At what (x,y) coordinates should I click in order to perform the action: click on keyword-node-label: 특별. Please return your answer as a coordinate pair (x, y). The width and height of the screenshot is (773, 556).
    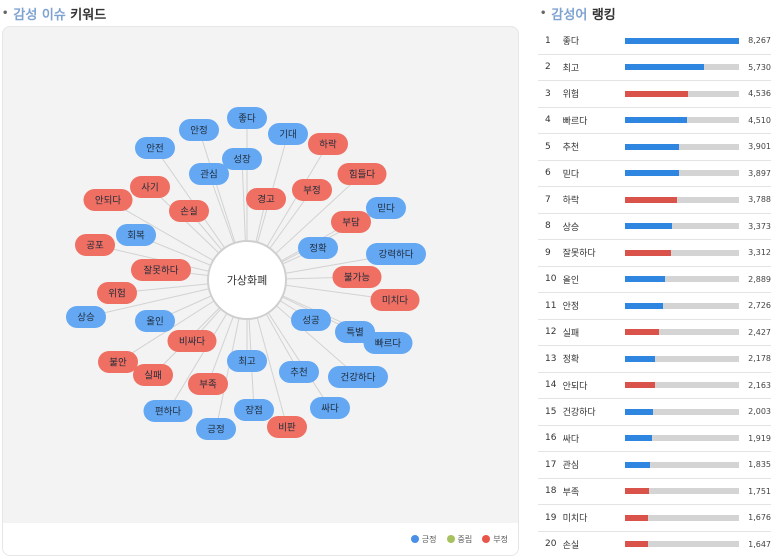
    Looking at the image, I should click on (354, 333).